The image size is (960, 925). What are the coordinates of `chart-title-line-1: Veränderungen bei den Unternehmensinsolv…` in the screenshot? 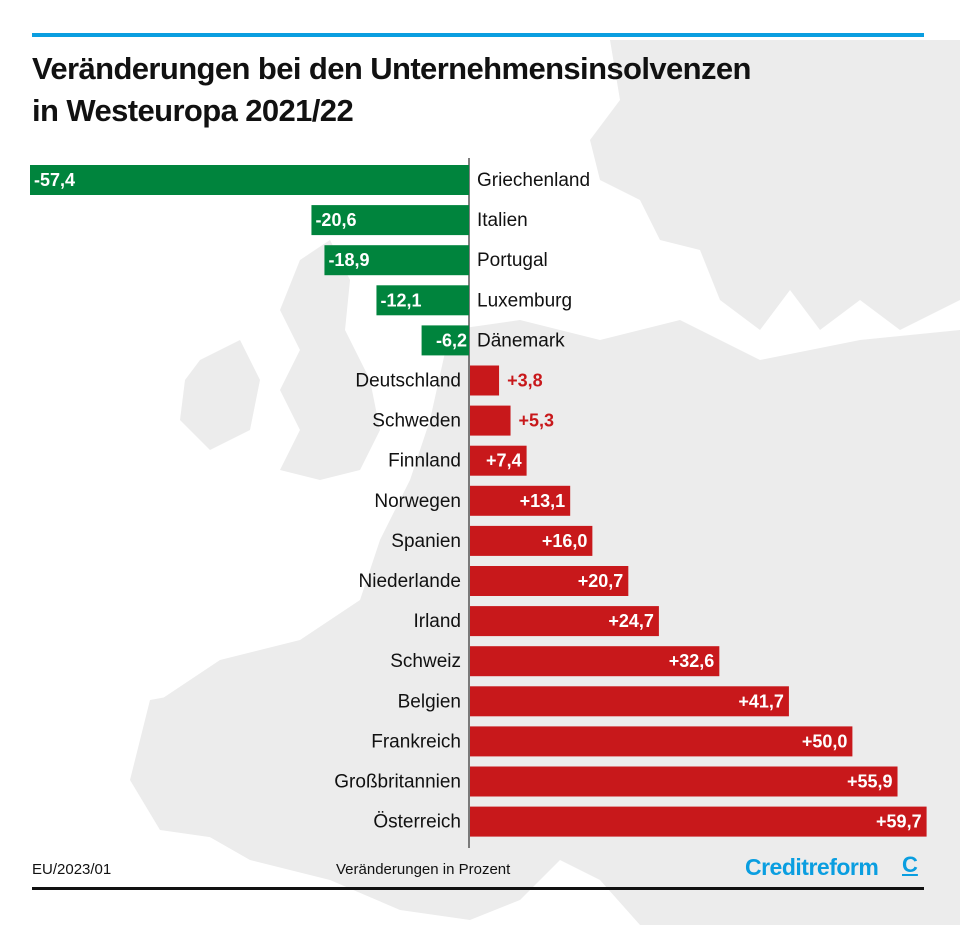 It's located at (392, 68).